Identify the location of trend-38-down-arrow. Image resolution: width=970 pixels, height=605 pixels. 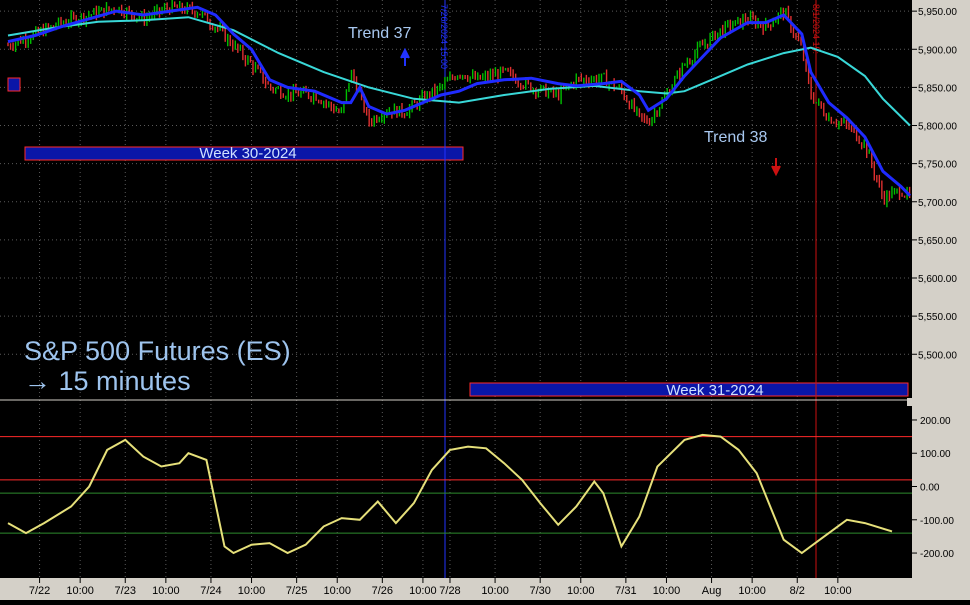
(776, 167).